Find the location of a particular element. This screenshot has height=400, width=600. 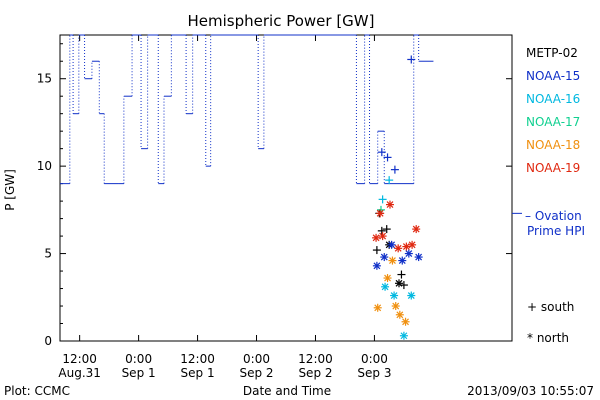

legend-entry: NOAA-18 is located at coordinates (553, 145).